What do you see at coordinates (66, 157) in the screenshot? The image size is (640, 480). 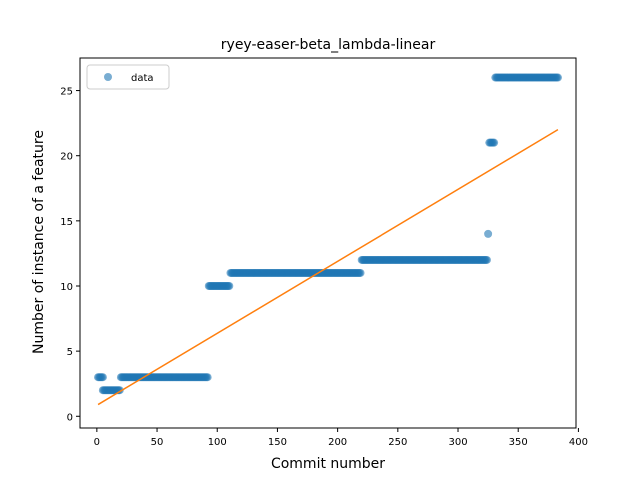 I see `y-tick-label: 20` at bounding box center [66, 157].